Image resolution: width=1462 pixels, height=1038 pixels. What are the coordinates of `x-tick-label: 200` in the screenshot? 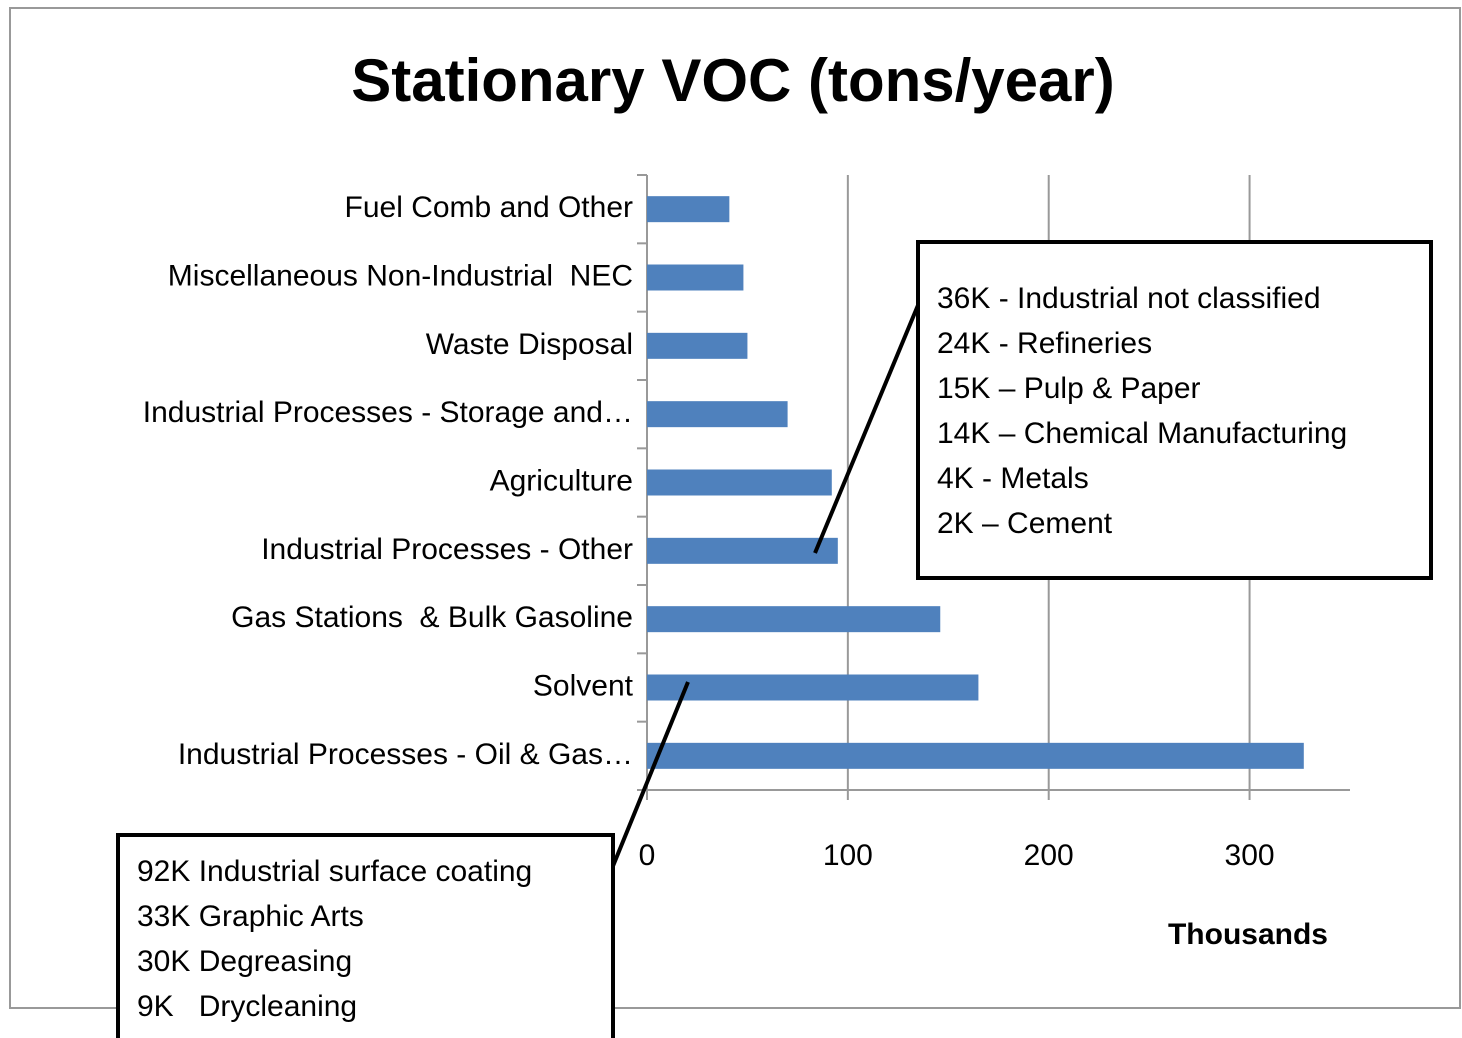 It's located at (1049, 855).